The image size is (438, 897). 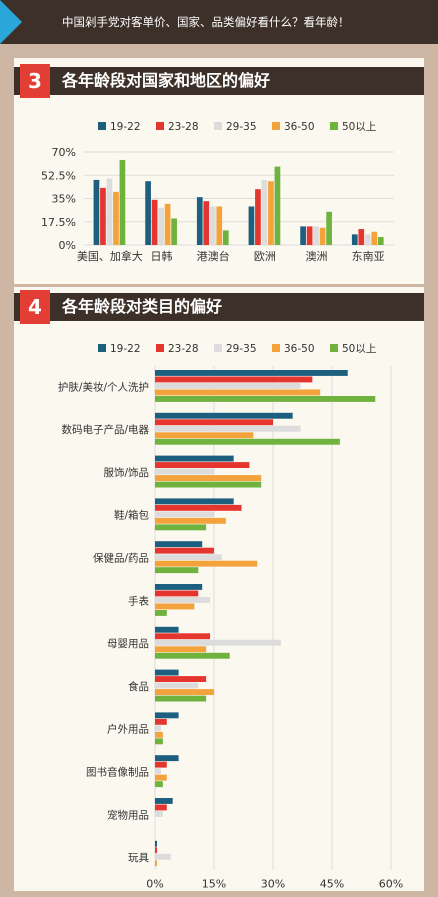 What do you see at coordinates (64, 152) in the screenshot?
I see `y-tick-label: 70%` at bounding box center [64, 152].